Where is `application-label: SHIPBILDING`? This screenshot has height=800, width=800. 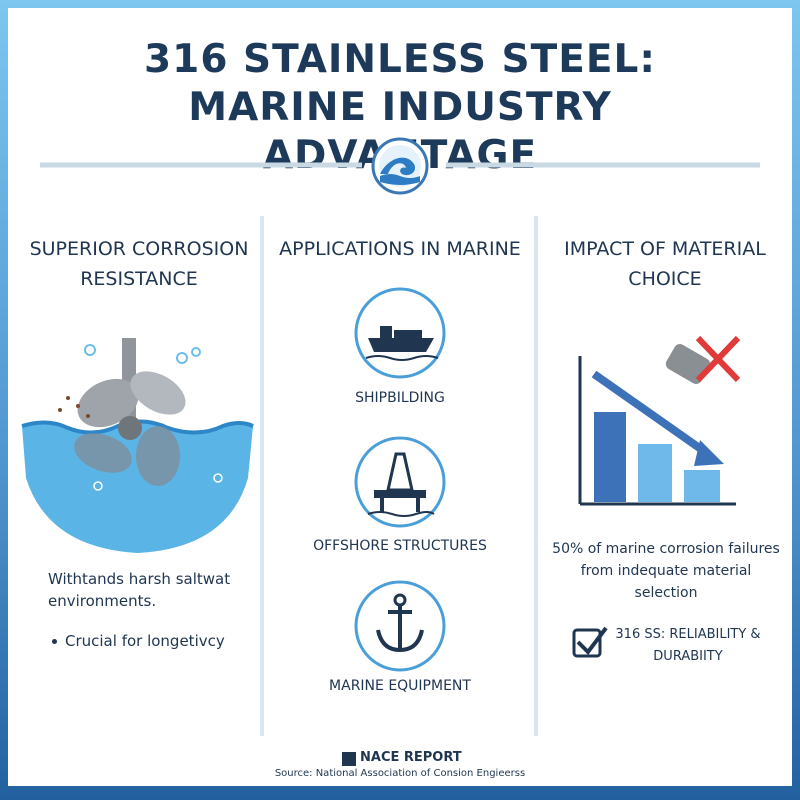 application-label: SHIPBILDING is located at coordinates (400, 398).